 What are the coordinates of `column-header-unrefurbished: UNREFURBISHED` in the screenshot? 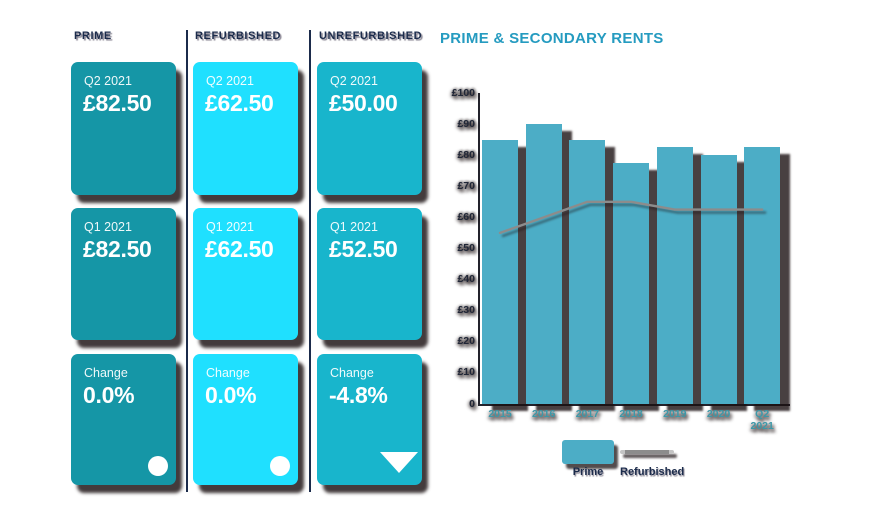 It's located at (371, 36).